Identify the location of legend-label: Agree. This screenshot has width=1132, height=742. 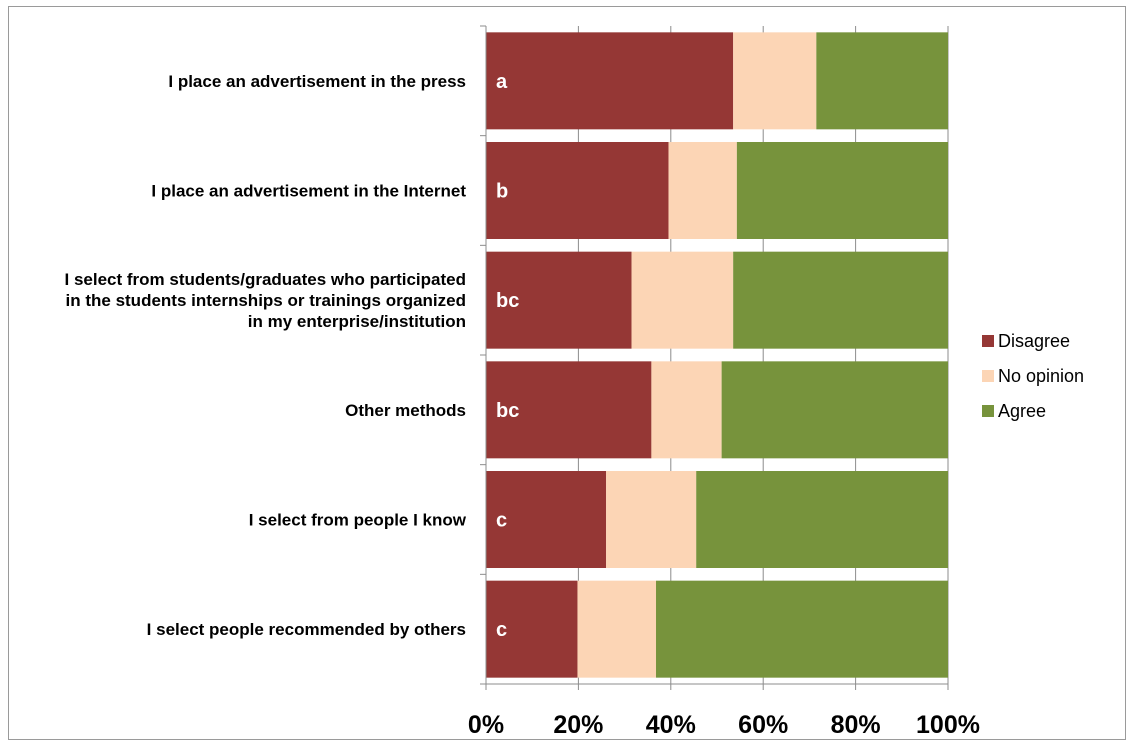
(1022, 411).